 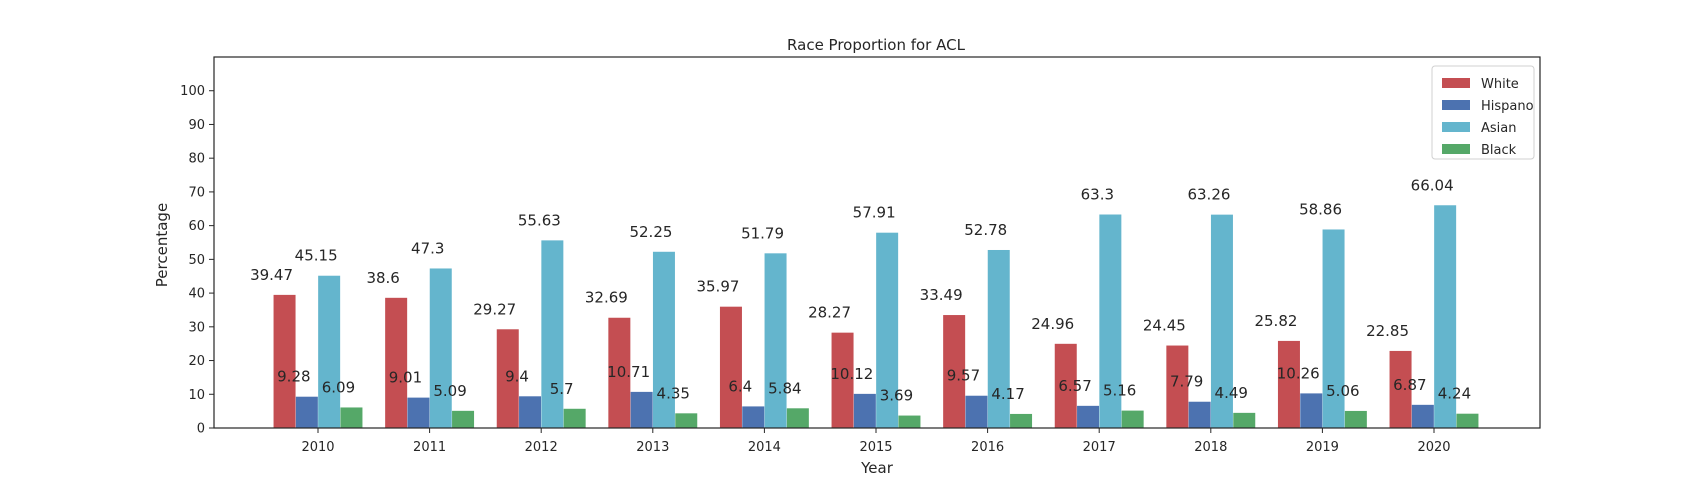 I want to click on x-tick-label: 2017, so click(x=1099, y=447).